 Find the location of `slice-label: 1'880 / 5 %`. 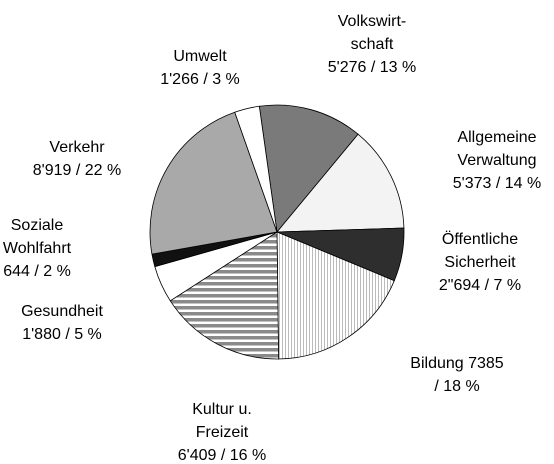

slice-label: 1'880 / 5 % is located at coordinates (62, 334).